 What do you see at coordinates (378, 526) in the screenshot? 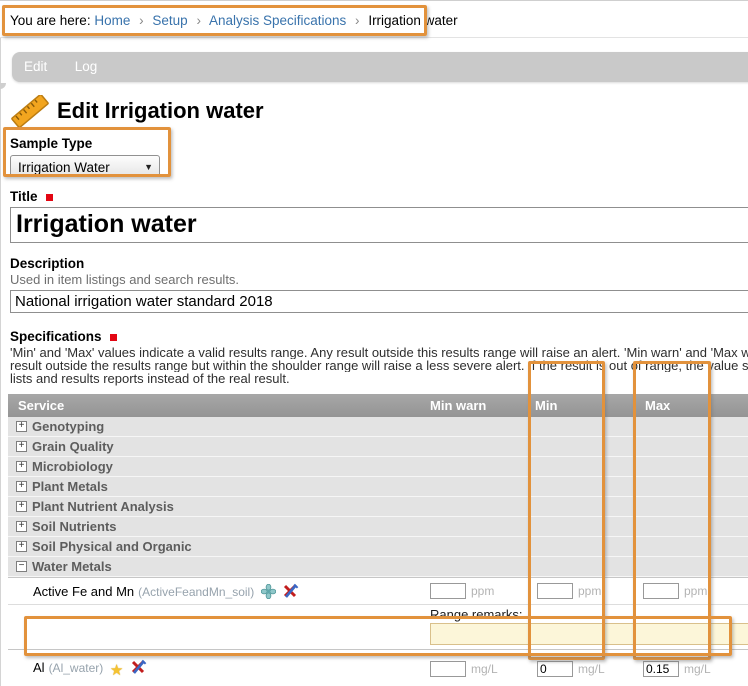
I see `category-row-soil-nutrients: + Soil Nutrients` at bounding box center [378, 526].